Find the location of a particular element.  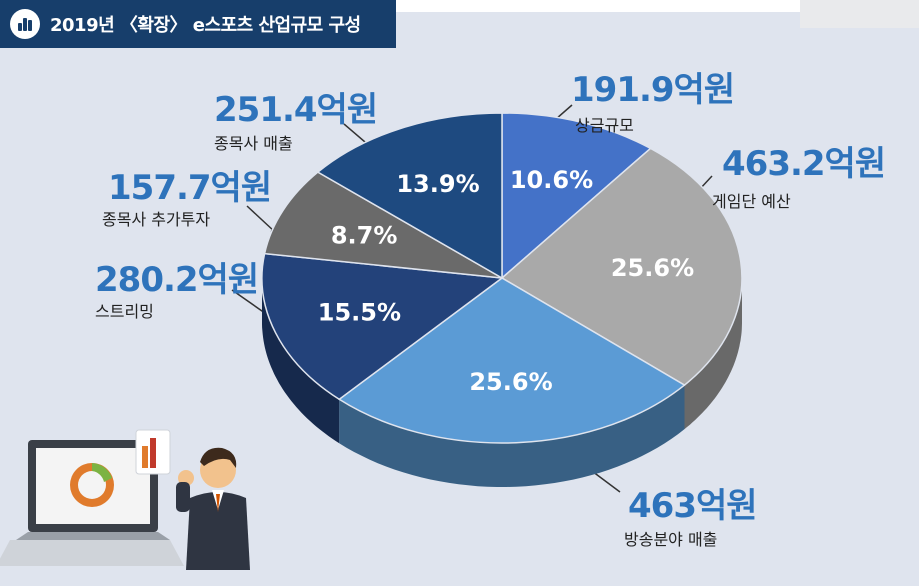

title-bar: 2019년 〈확장〉 e스포츠 산업규모 구성 is located at coordinates (198, 24).